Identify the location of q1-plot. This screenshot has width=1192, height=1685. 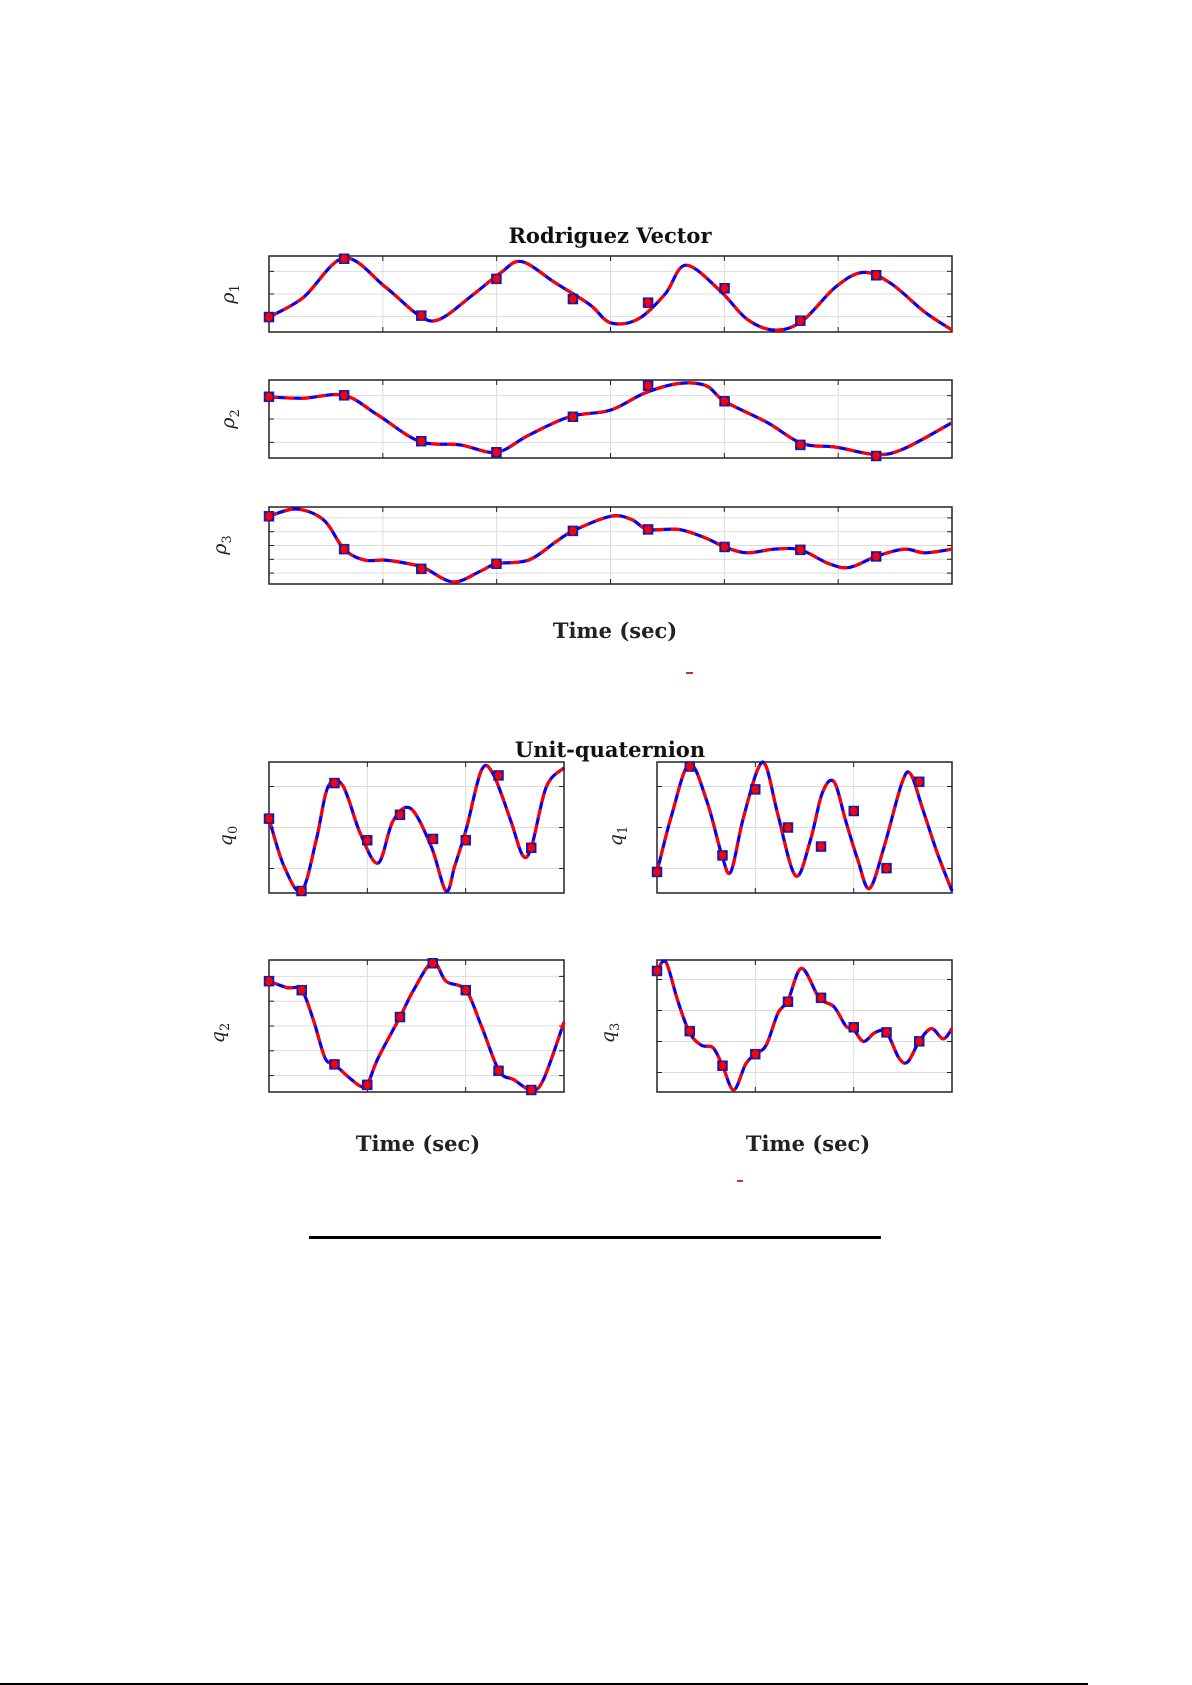
(802, 827).